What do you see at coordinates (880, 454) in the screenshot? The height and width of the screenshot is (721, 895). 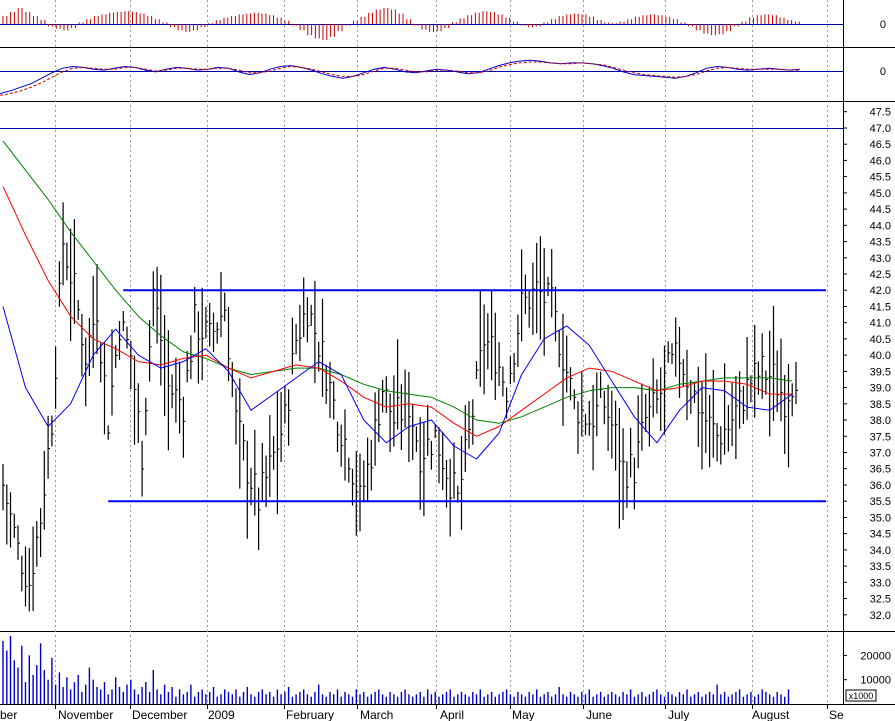 I see `price-tick-label: 37.0` at bounding box center [880, 454].